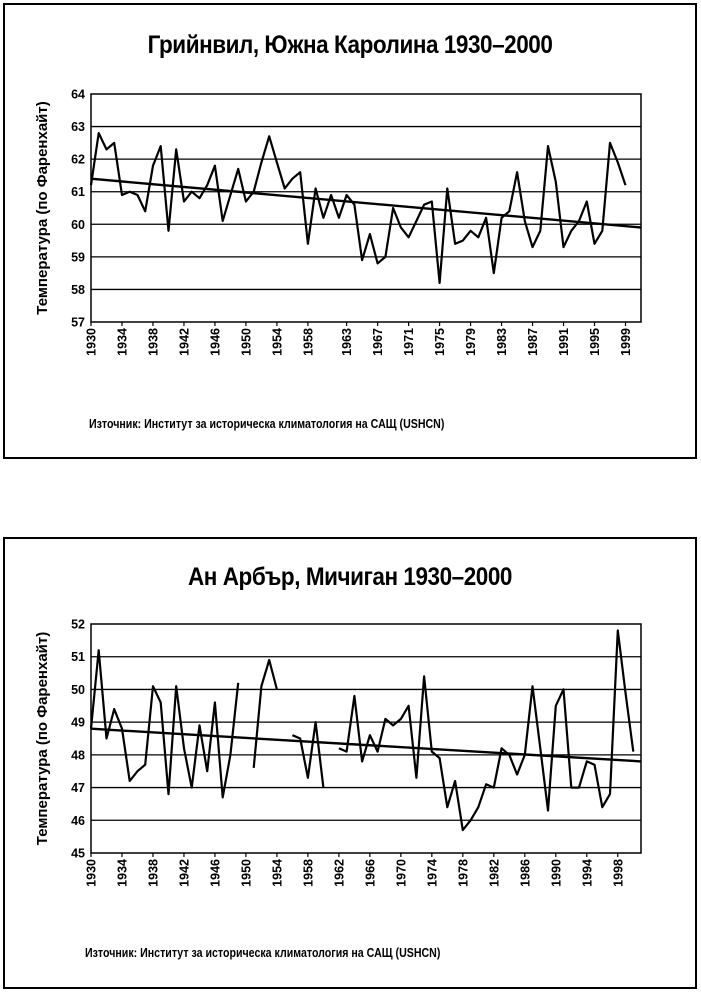 The image size is (701, 994). What do you see at coordinates (525, 873) in the screenshot?
I see `x-tick-label: 1986` at bounding box center [525, 873].